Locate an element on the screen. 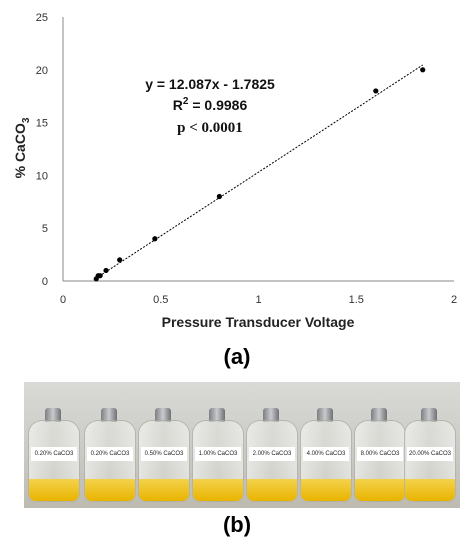  bottle-body: 0.50% CaCO3 is located at coordinates (164, 461).